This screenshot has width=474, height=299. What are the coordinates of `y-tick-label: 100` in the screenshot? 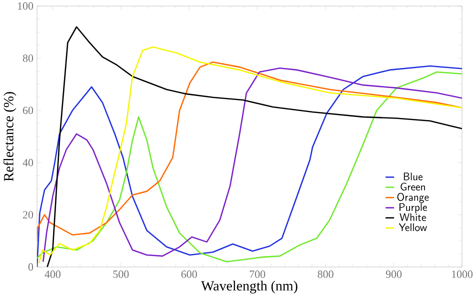 It's located at (26, 6).